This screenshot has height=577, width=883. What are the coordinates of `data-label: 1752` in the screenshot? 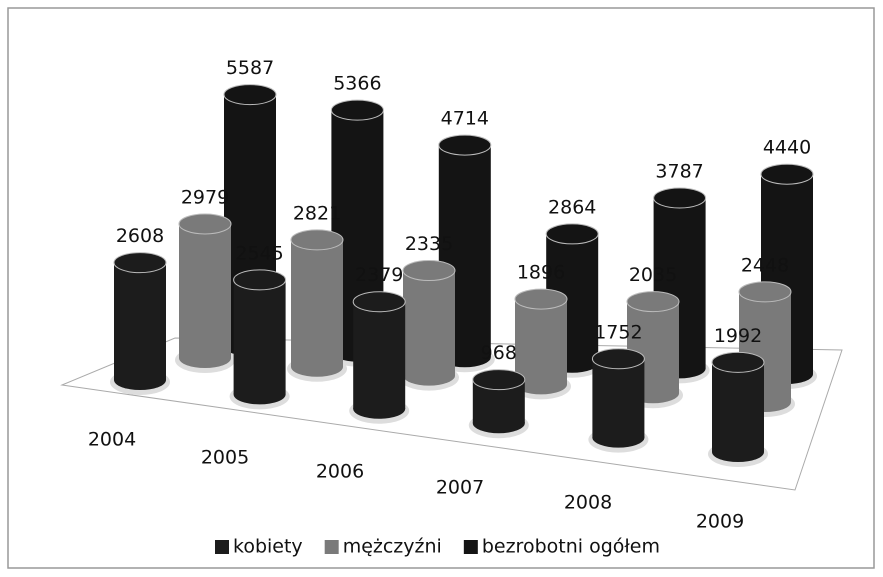 It's located at (618, 332).